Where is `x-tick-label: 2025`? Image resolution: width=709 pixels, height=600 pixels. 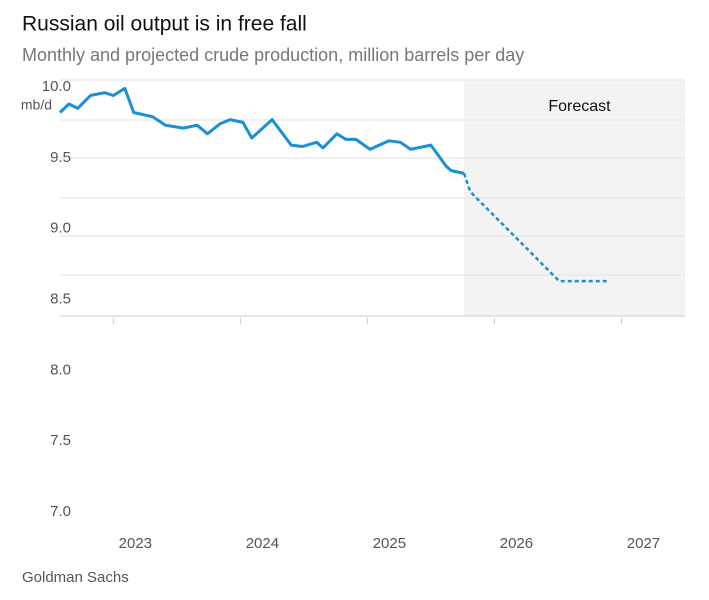
x-tick-label: 2025 is located at coordinates (389, 543).